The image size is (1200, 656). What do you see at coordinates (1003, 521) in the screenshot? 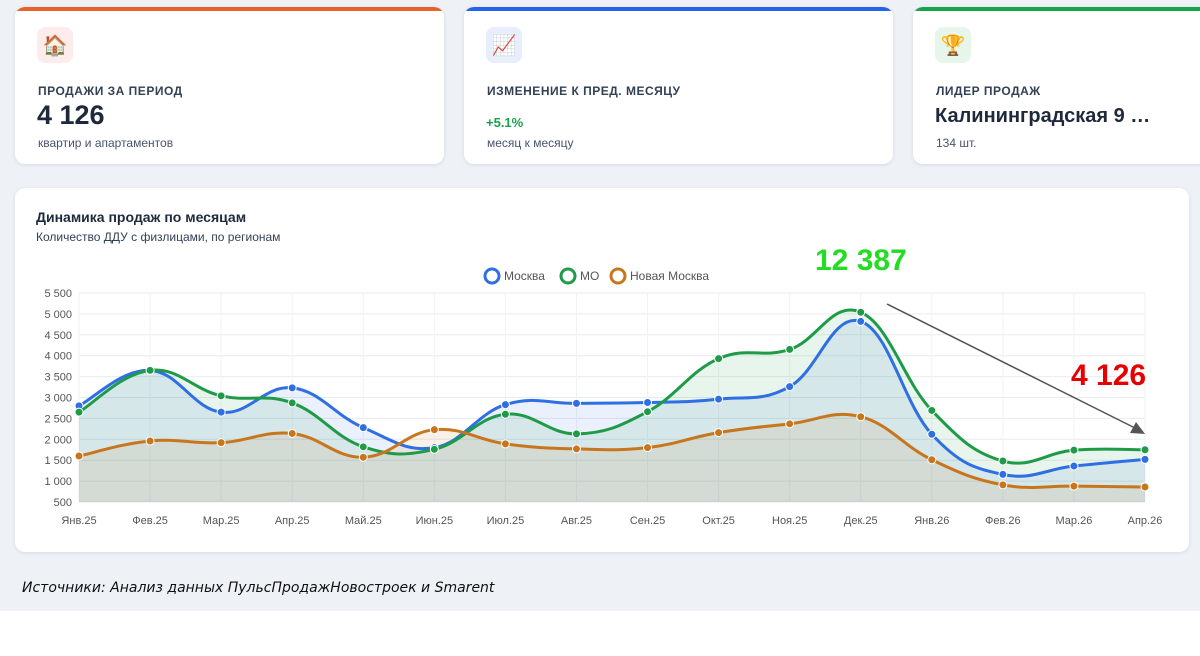
I see `x-tick-label: Фев.26` at bounding box center [1003, 521].